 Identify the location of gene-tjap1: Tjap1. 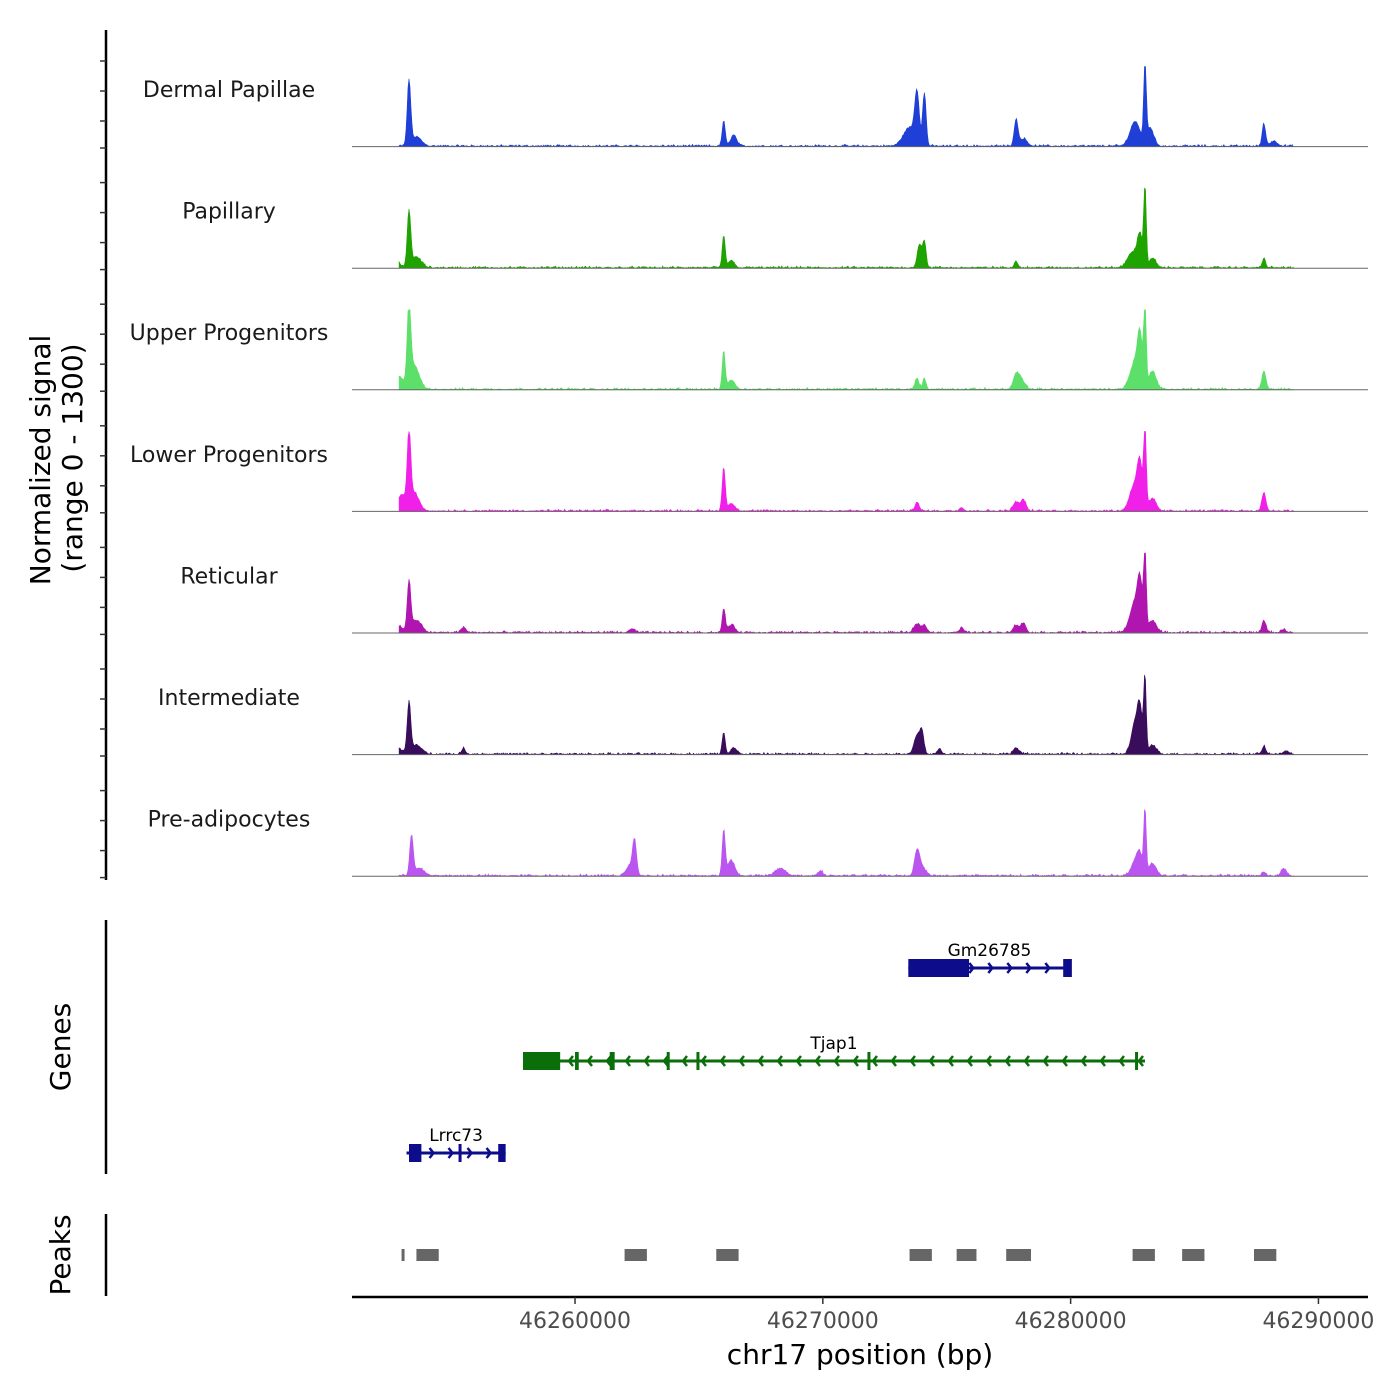
(833, 1052).